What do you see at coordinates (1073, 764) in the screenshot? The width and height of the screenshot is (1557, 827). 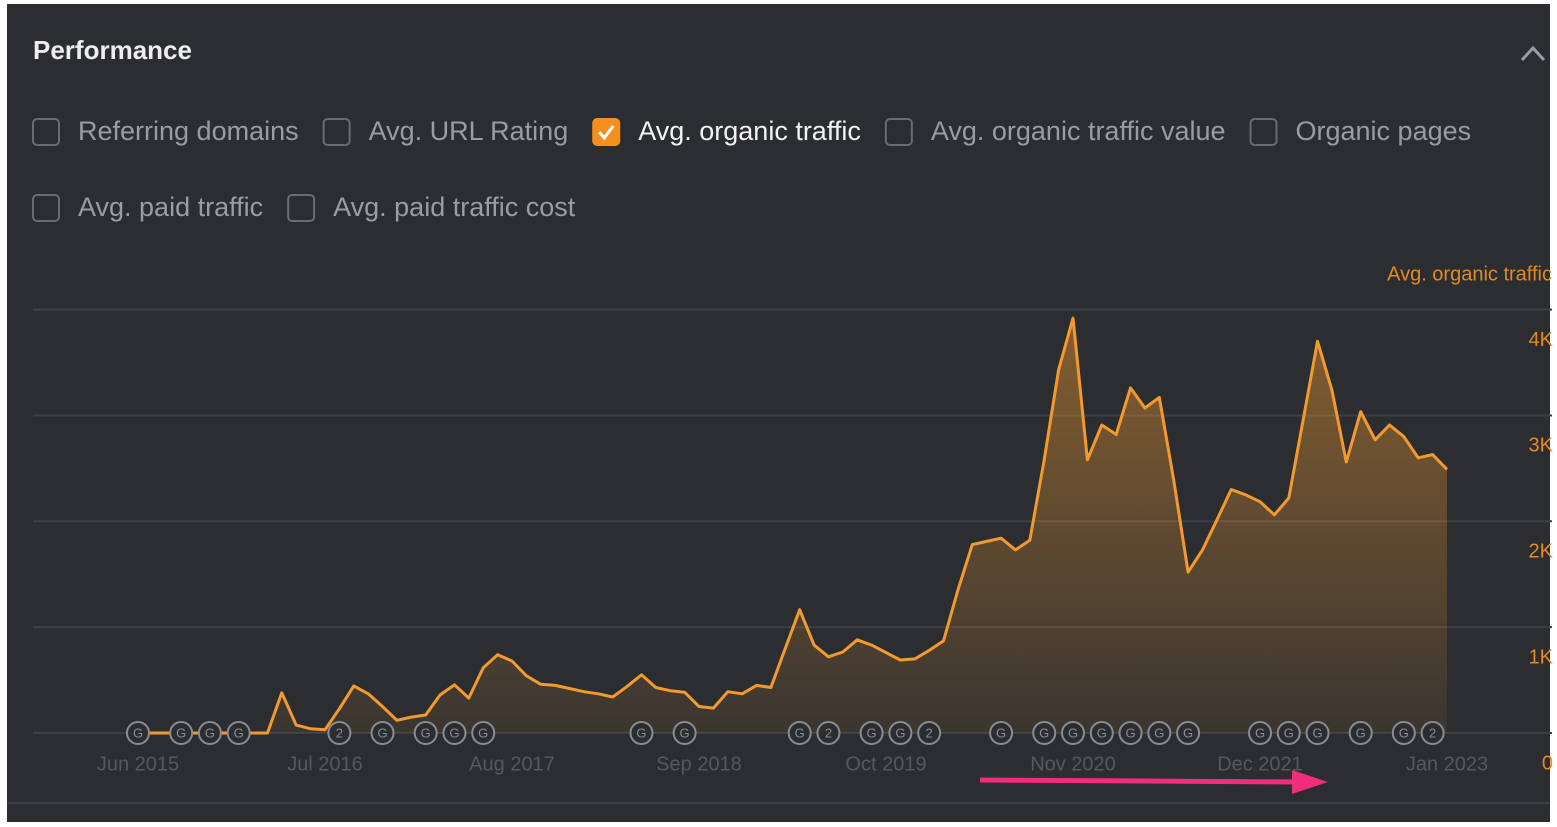 I see `x-tick-label: Nov 2020` at bounding box center [1073, 764].